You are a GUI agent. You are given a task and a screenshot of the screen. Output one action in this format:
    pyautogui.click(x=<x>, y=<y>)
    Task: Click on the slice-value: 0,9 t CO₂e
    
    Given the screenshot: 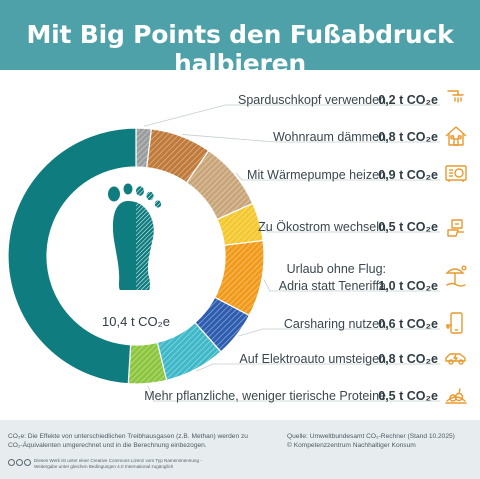 What is the action you would take?
    pyautogui.click(x=408, y=175)
    